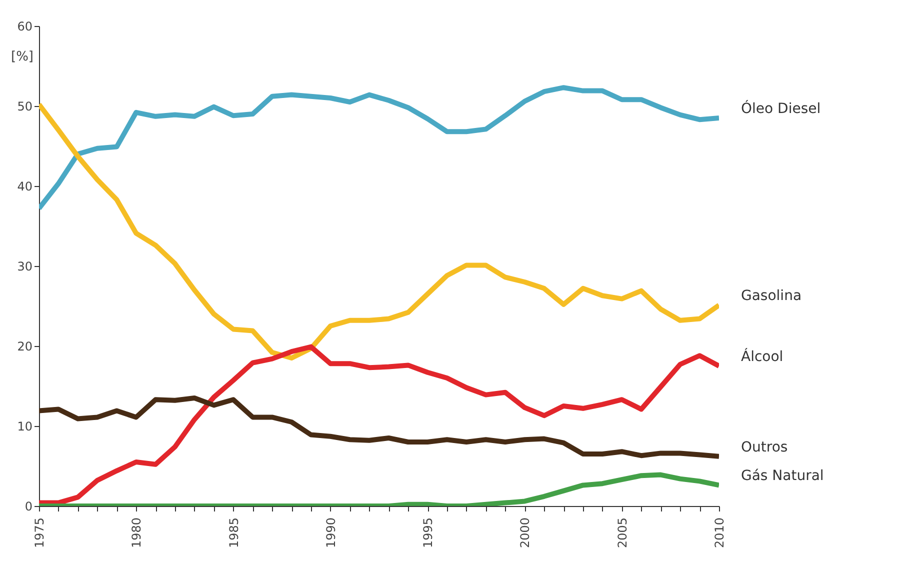  What do you see at coordinates (24, 347) in the screenshot?
I see `y-tick-label: 20` at bounding box center [24, 347].